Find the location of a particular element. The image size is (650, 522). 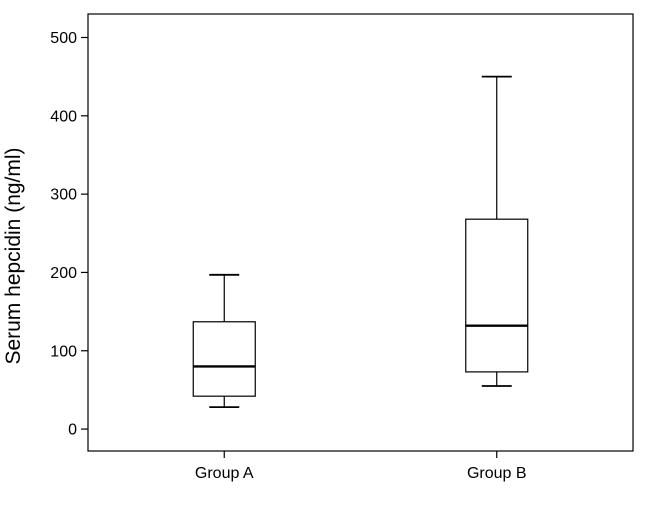

x-tick-label: Group B is located at coordinates (497, 473).